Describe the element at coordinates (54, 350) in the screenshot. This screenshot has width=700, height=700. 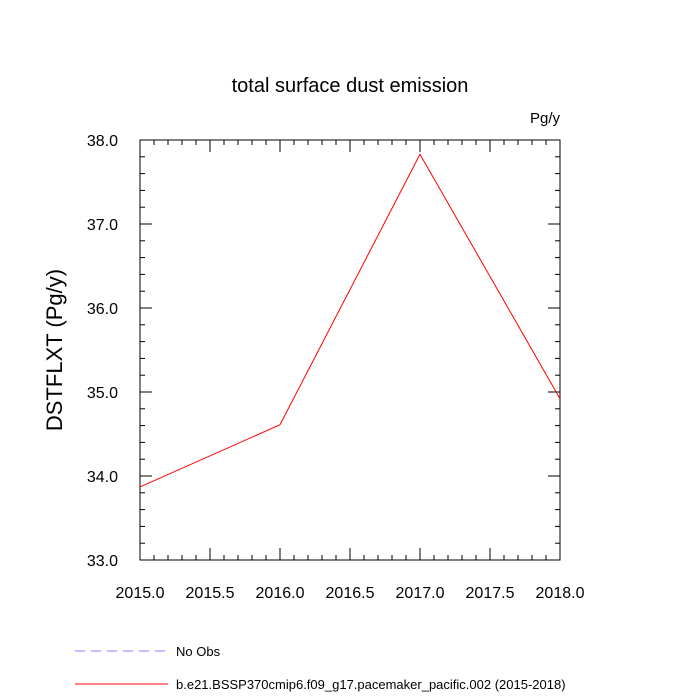
I see `y-axis-label: DSTFLXT (Pg/y)` at that location.